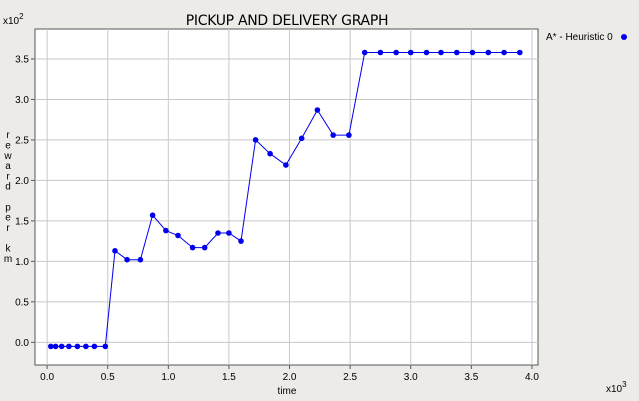 The image size is (639, 401). Describe the element at coordinates (22, 140) in the screenshot. I see `y-tick-label: 2.5` at that location.